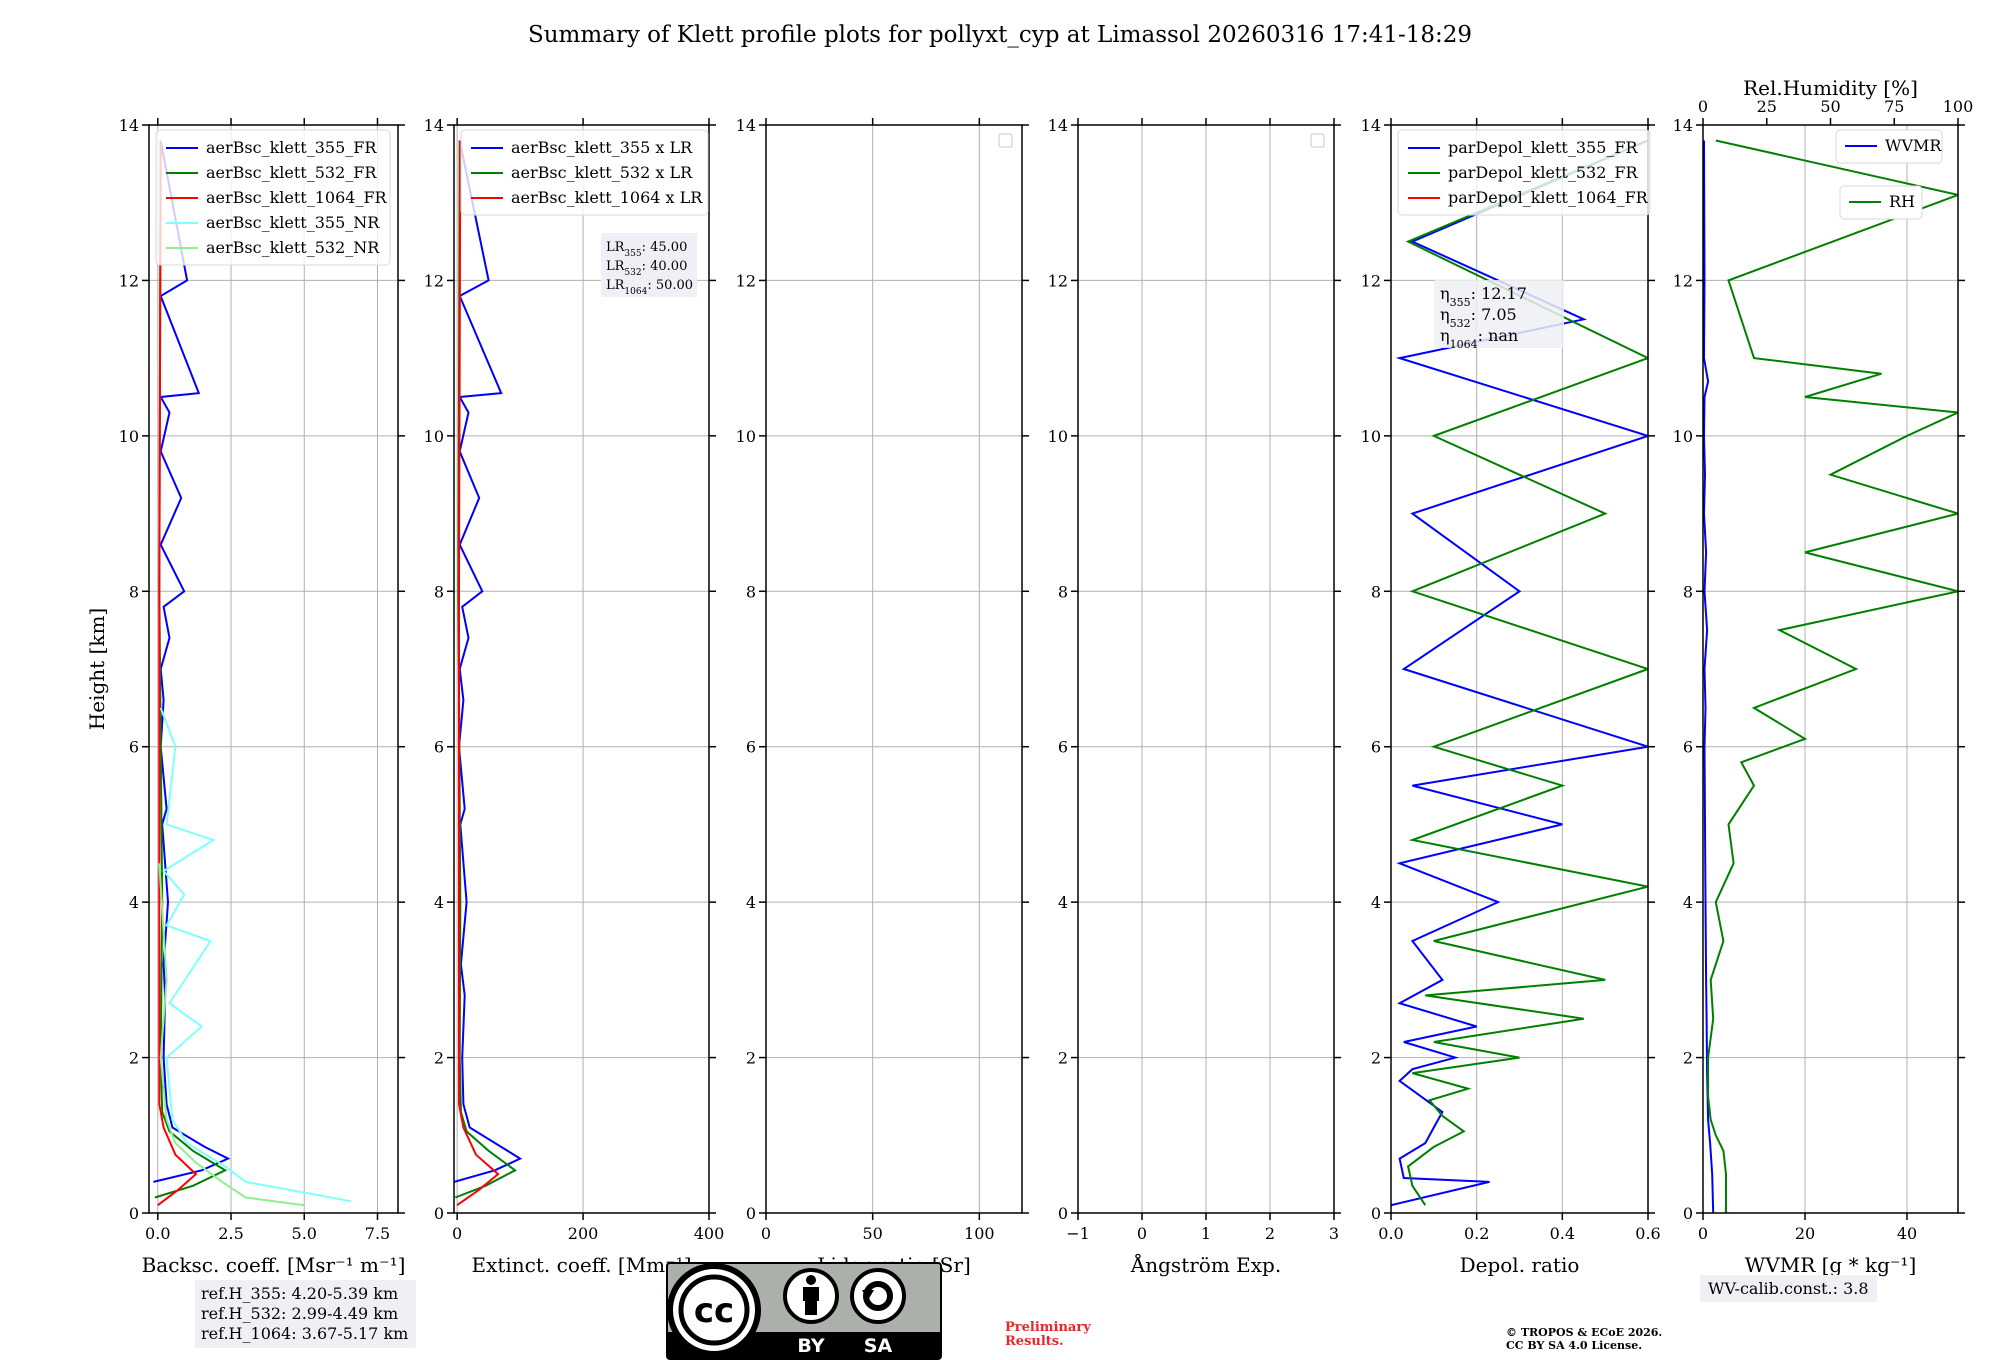 This screenshot has width=2000, height=1360. Describe the element at coordinates (1034, 1341) in the screenshot. I see `preliminary-line-2: Results.` at that location.